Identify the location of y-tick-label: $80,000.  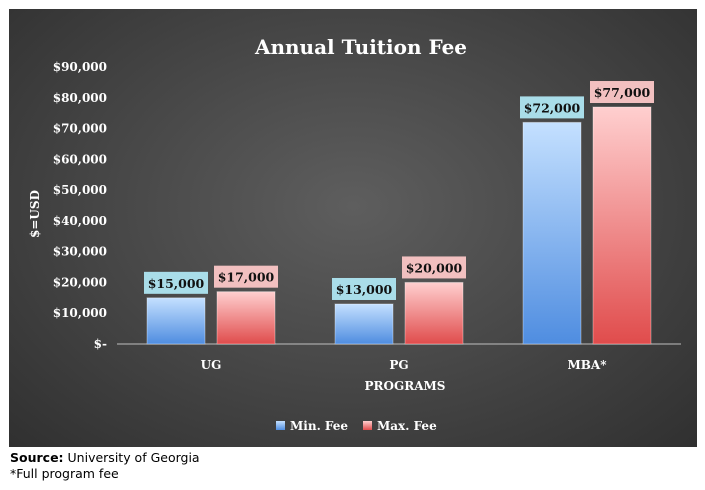
(80, 98).